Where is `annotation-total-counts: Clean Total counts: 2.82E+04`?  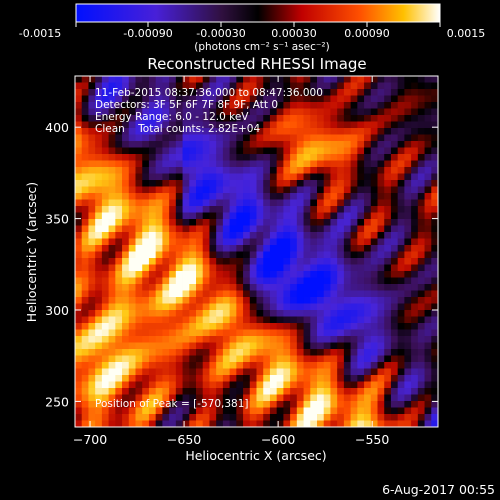 annotation-total-counts: Clean Total counts: 2.82E+04 is located at coordinates (177, 129).